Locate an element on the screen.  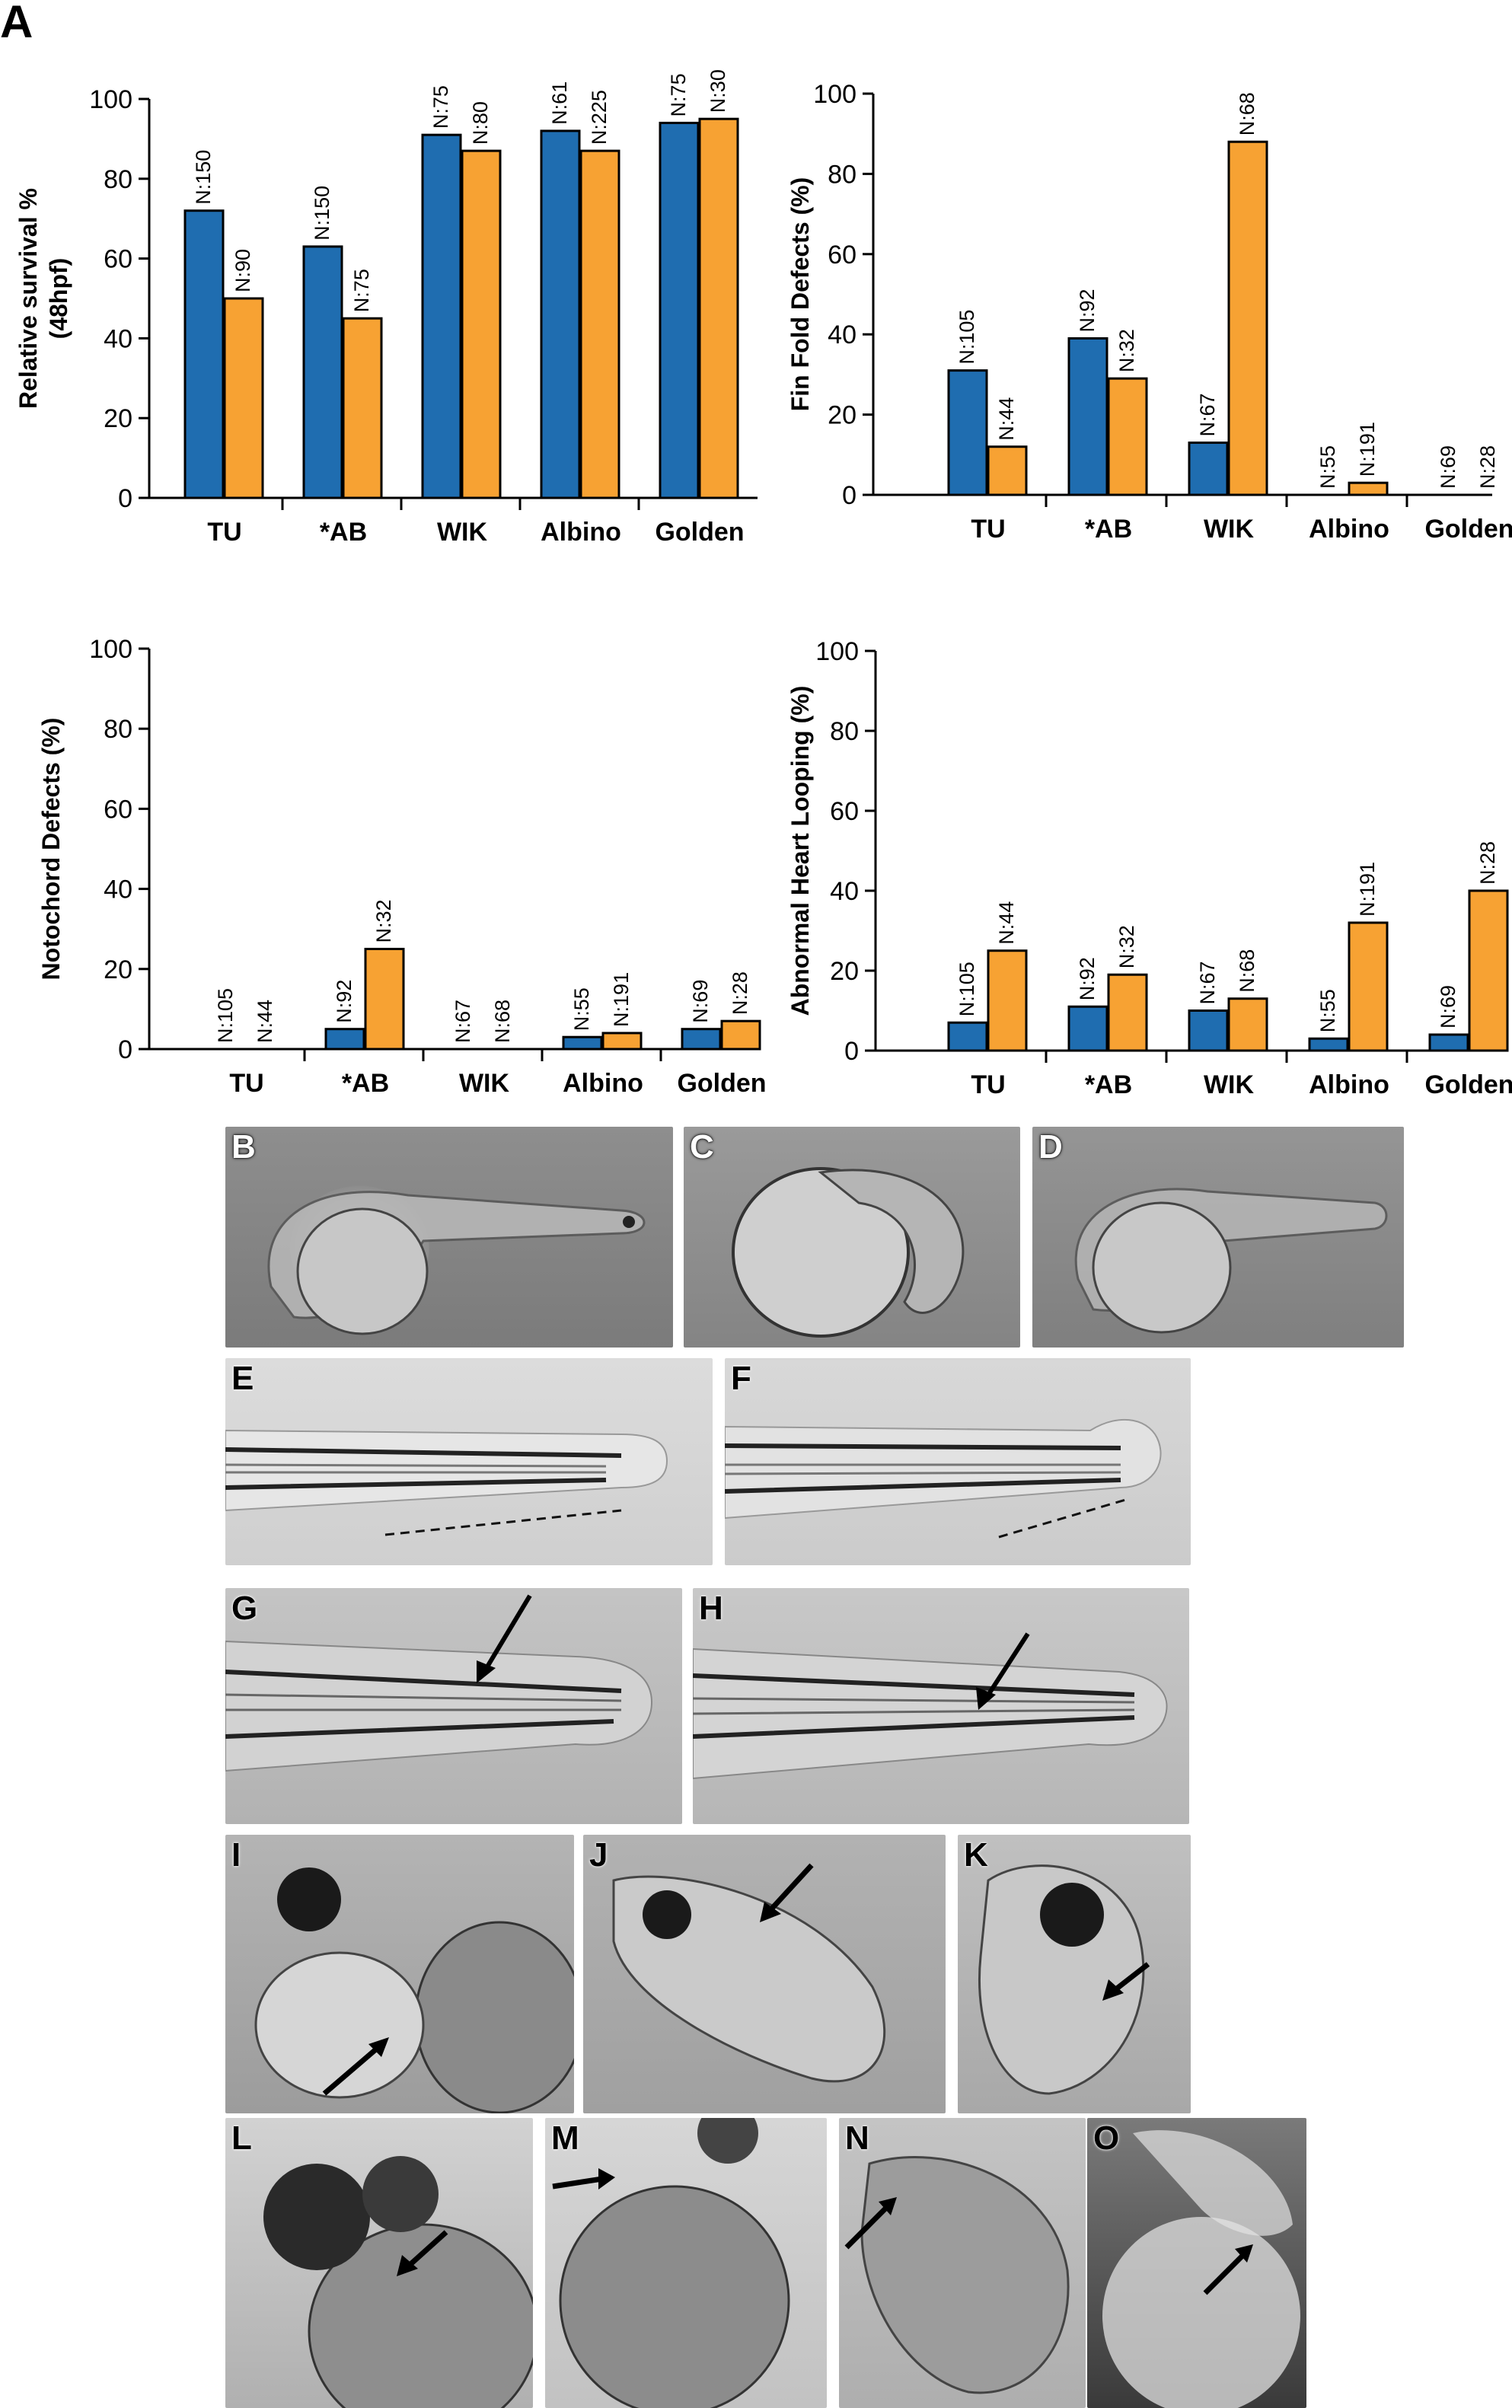
micrograph-f: F is located at coordinates (958, 1461).